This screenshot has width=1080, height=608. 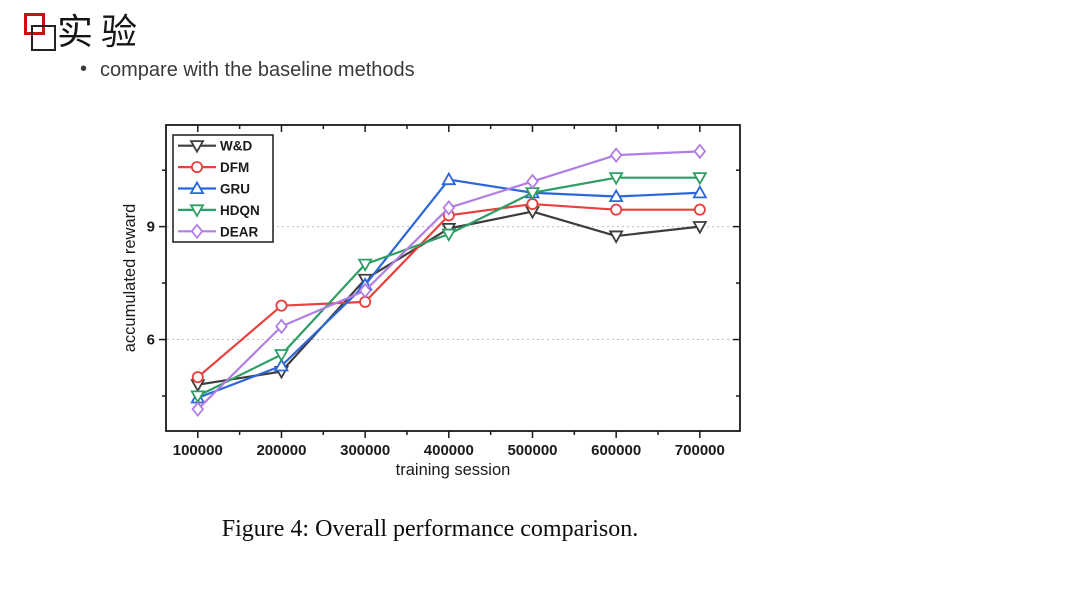 I want to click on x-tick-label: 200000, so click(x=281, y=450).